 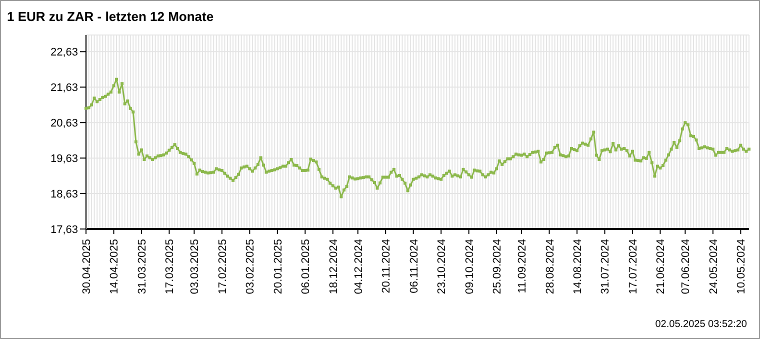 I want to click on x-tick-label: 03.02.2025, so click(x=250, y=266).